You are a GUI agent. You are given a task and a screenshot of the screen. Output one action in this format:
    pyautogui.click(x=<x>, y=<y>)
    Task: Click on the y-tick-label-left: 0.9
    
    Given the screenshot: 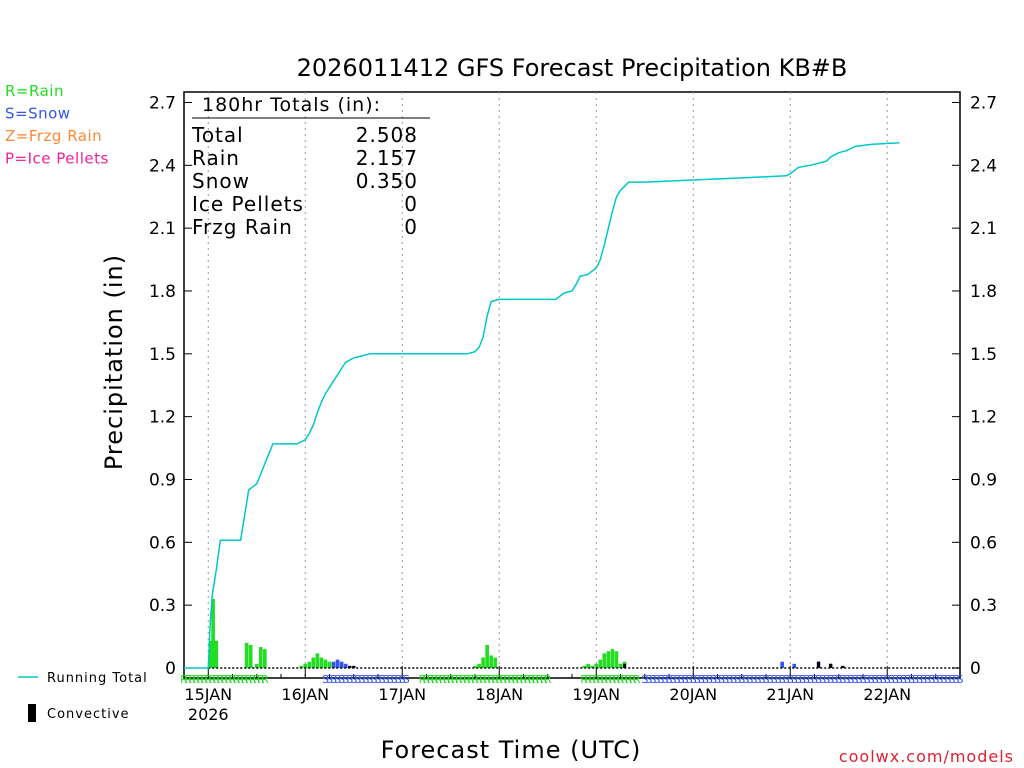 What is the action you would take?
    pyautogui.click(x=162, y=480)
    